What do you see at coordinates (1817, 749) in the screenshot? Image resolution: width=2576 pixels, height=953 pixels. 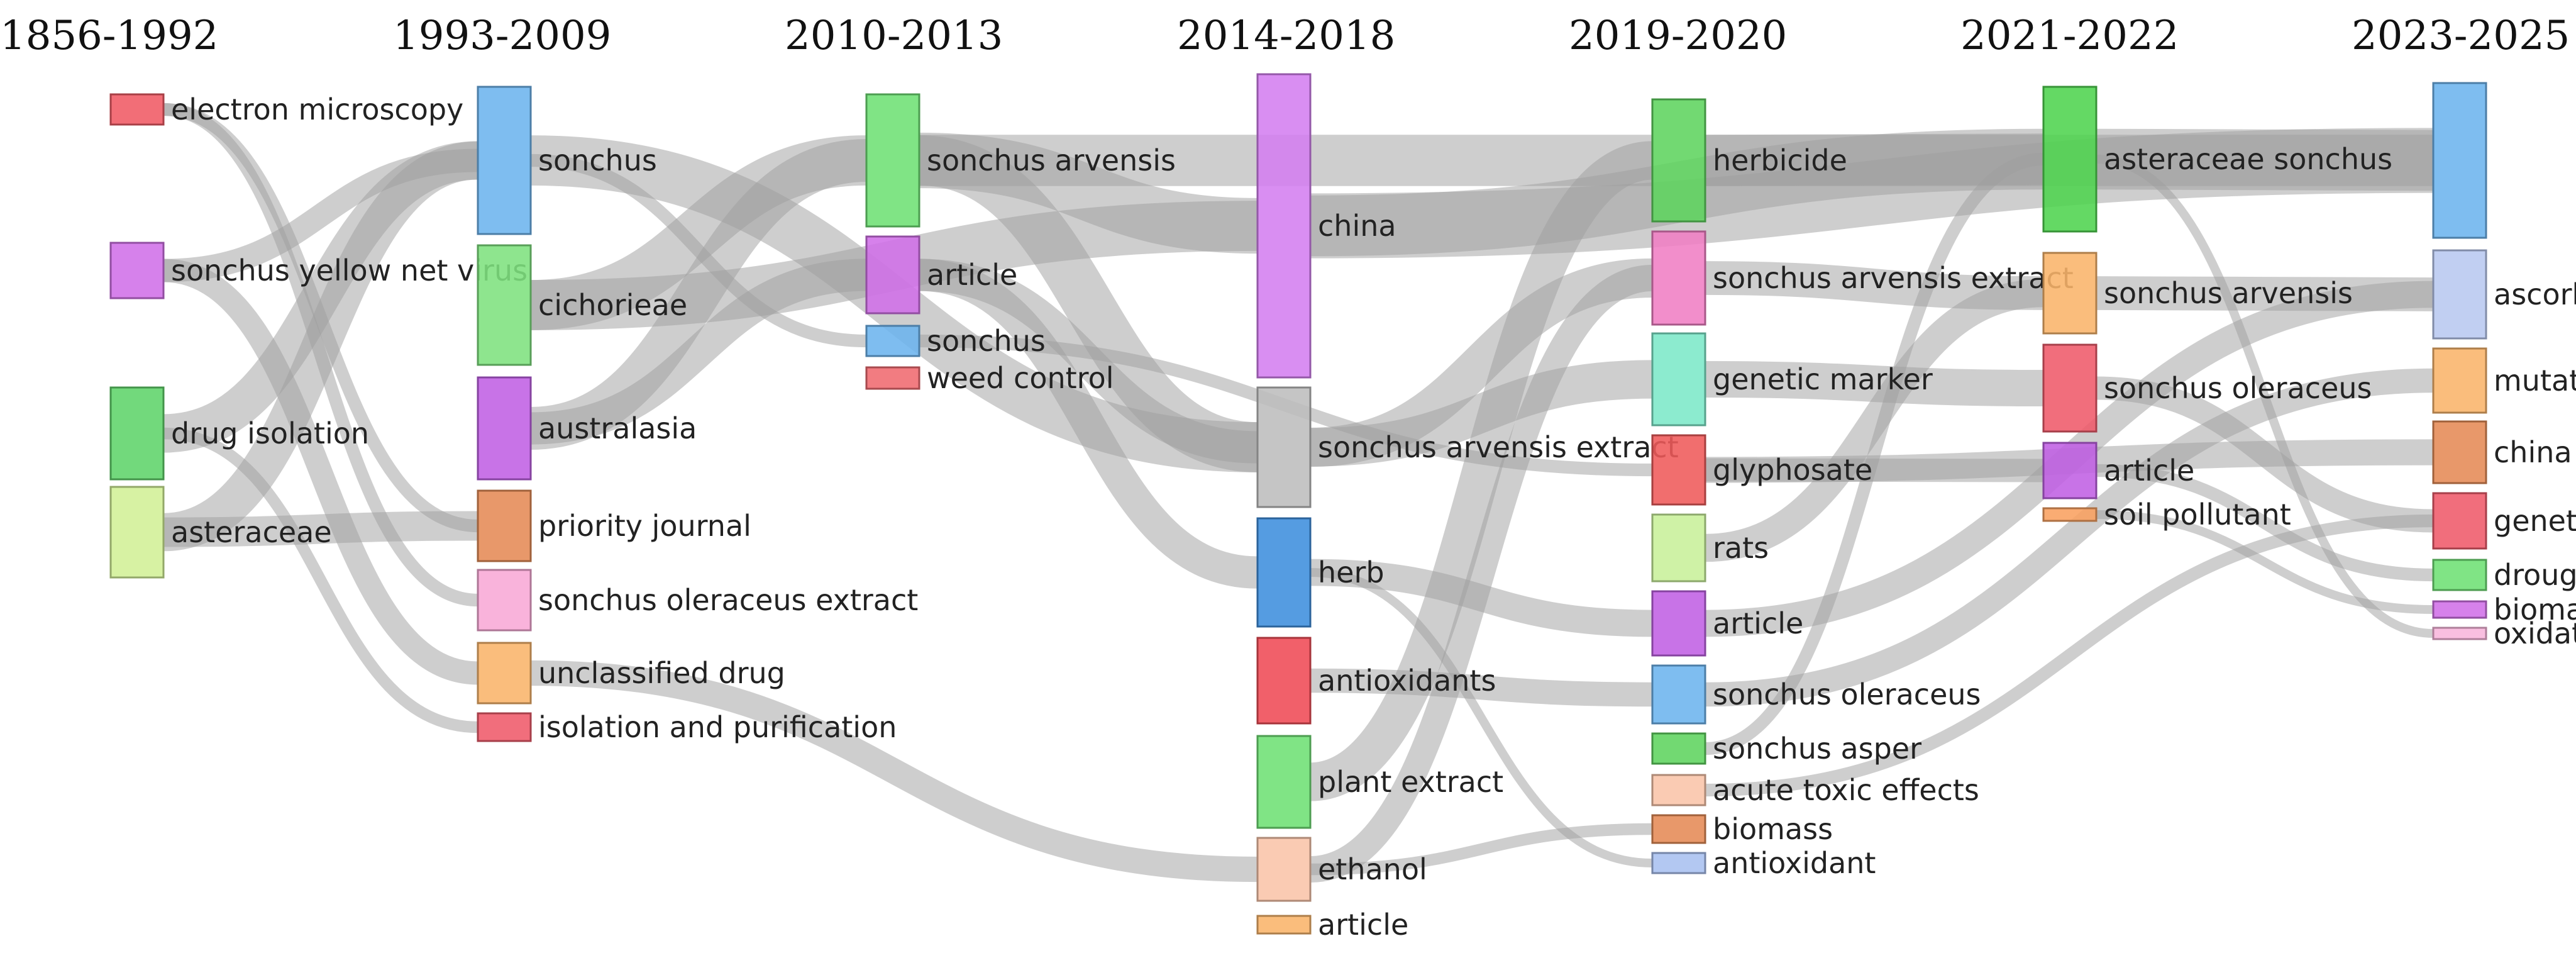 I see `node-label: sonchus asper` at bounding box center [1817, 749].